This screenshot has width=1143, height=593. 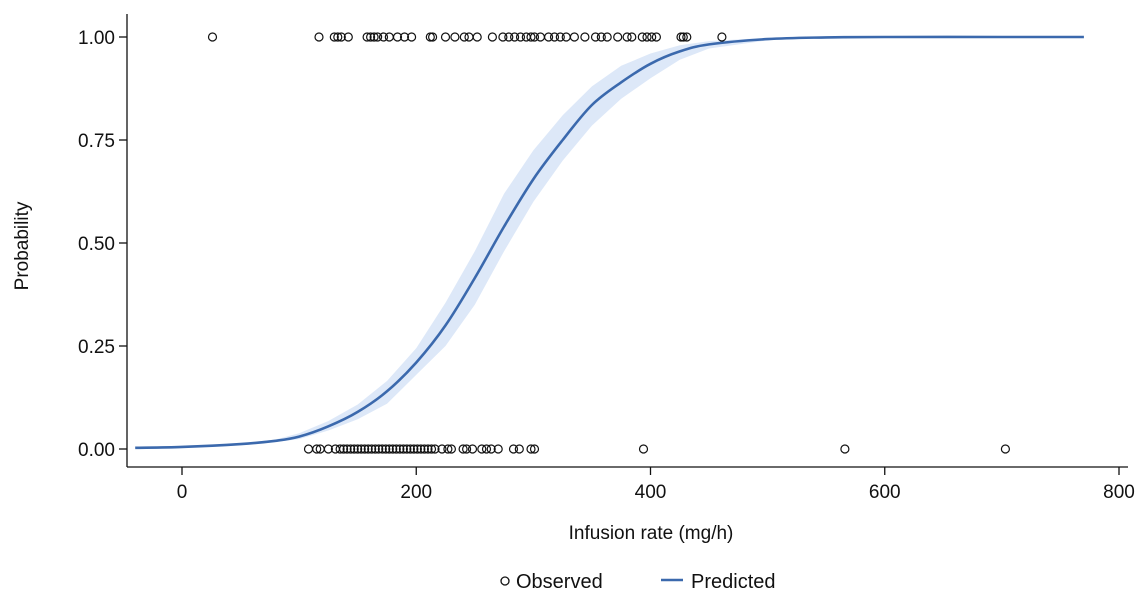 What do you see at coordinates (651, 492) in the screenshot?
I see `x-tick-label: 400` at bounding box center [651, 492].